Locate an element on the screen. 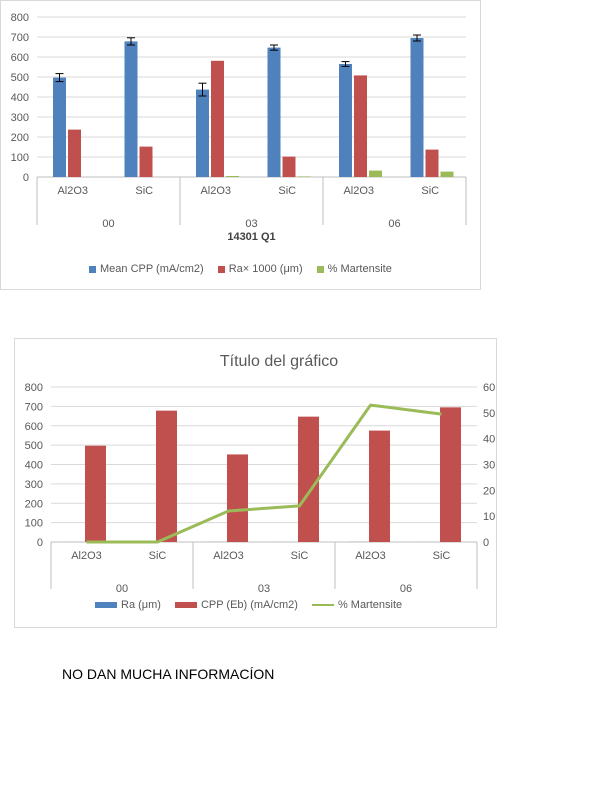  c2-group-label: 06 is located at coordinates (406, 589).